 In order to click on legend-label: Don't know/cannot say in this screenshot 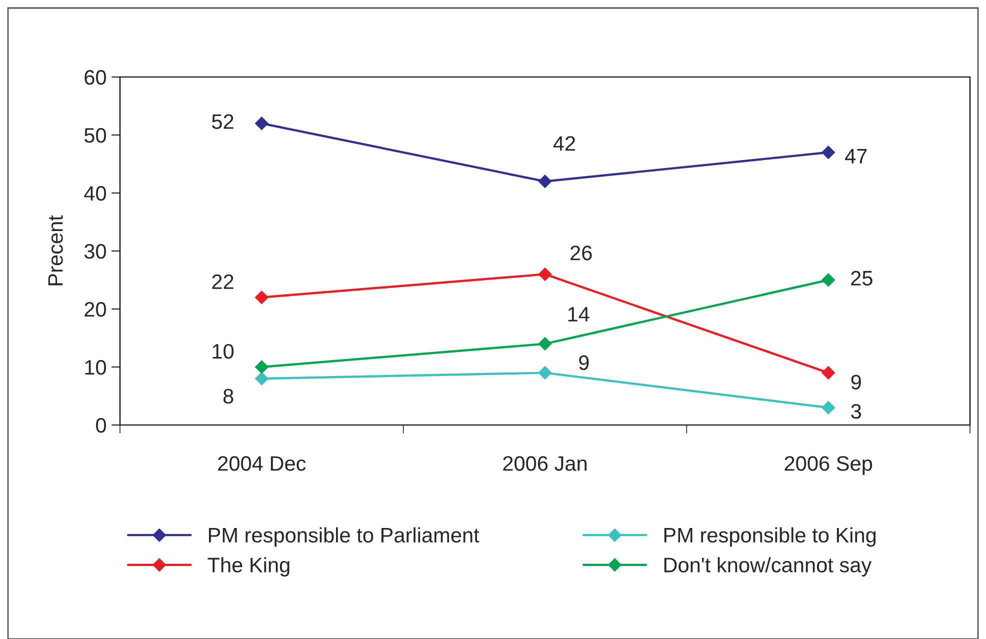, I will do `click(768, 567)`.